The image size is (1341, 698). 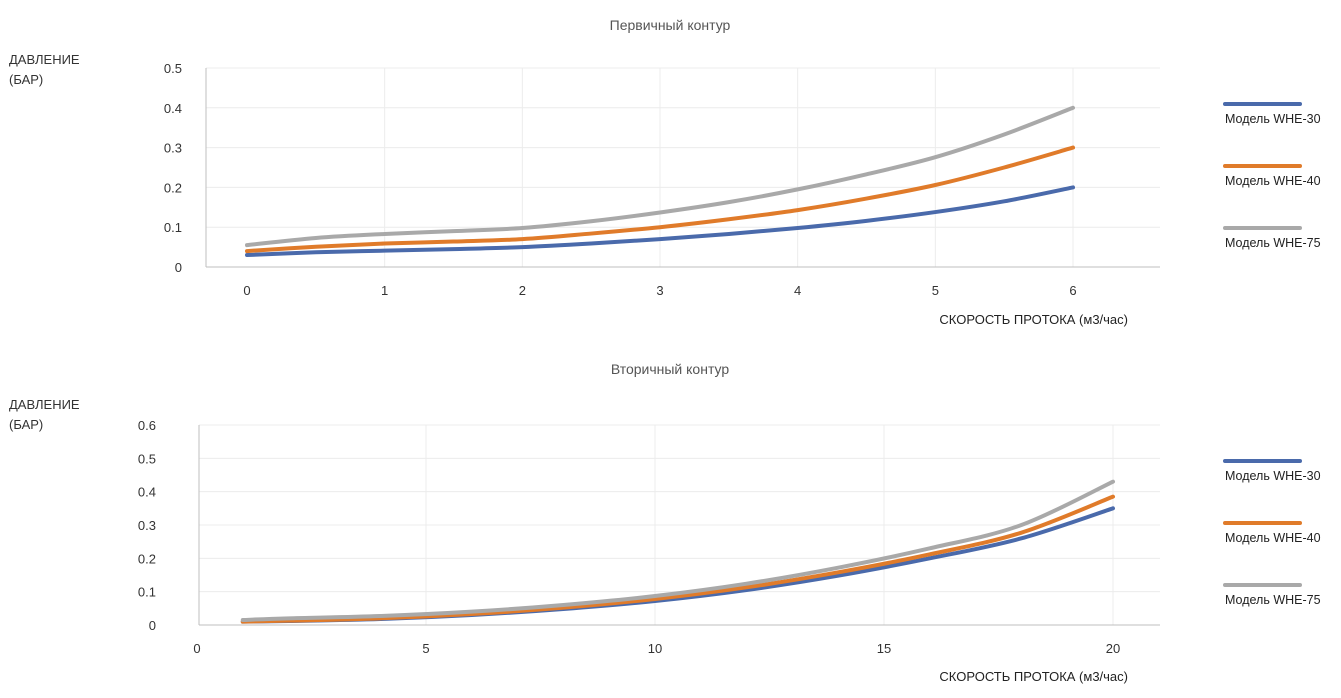 I want to click on x-tick-label: 15, so click(x=884, y=648).